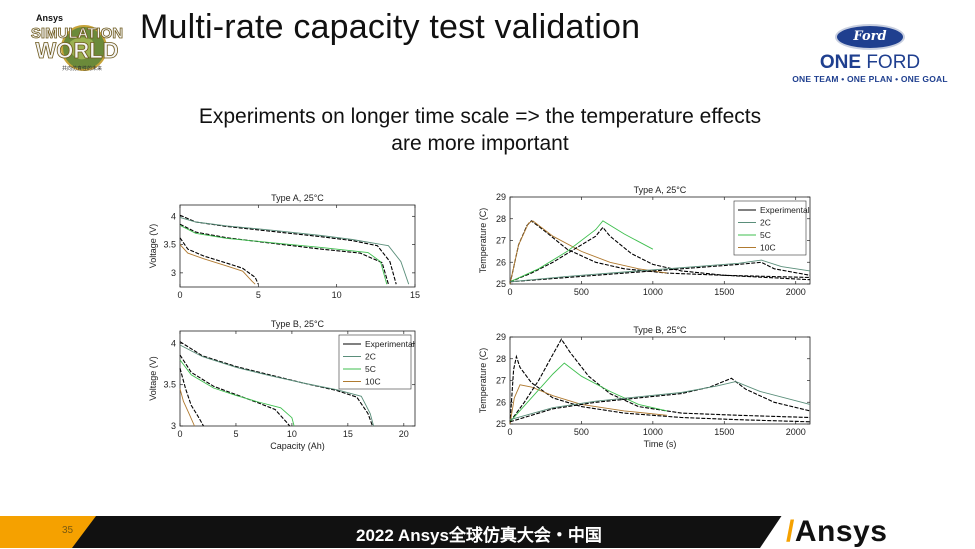  I want to click on voltage-a-xtick-label: 15, so click(415, 295).